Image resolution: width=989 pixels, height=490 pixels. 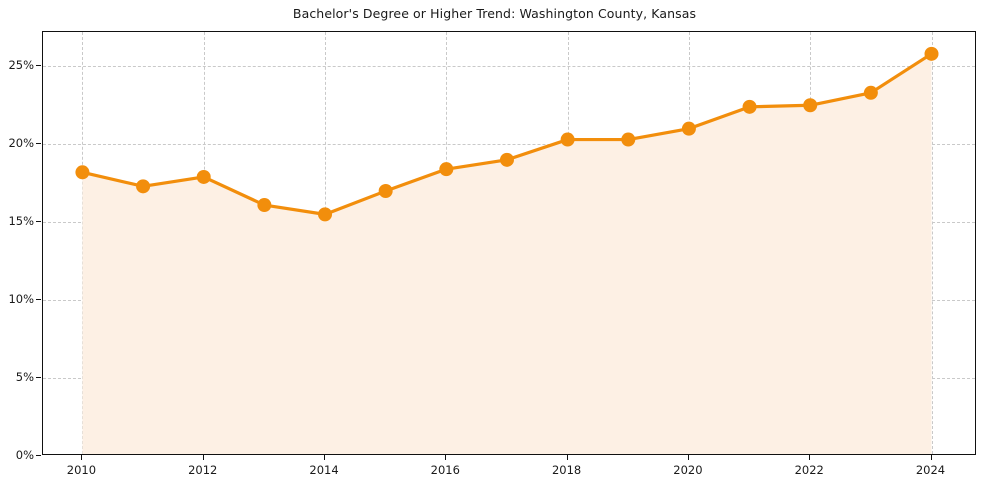 I want to click on y-axis-tick-label: 25%, so click(x=21, y=65).